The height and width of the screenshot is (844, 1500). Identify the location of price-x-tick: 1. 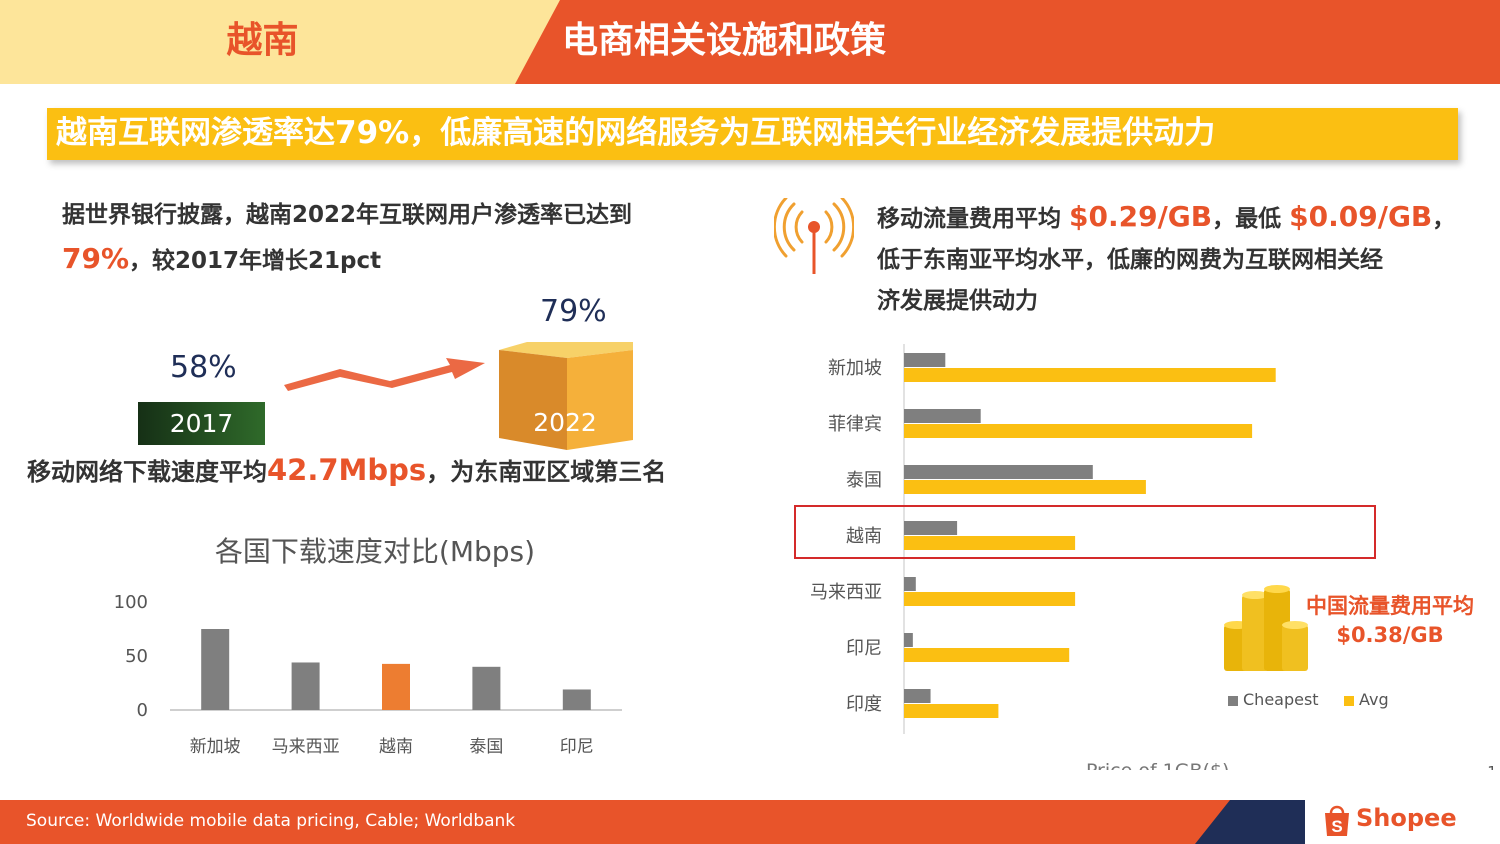
(1492, 766).